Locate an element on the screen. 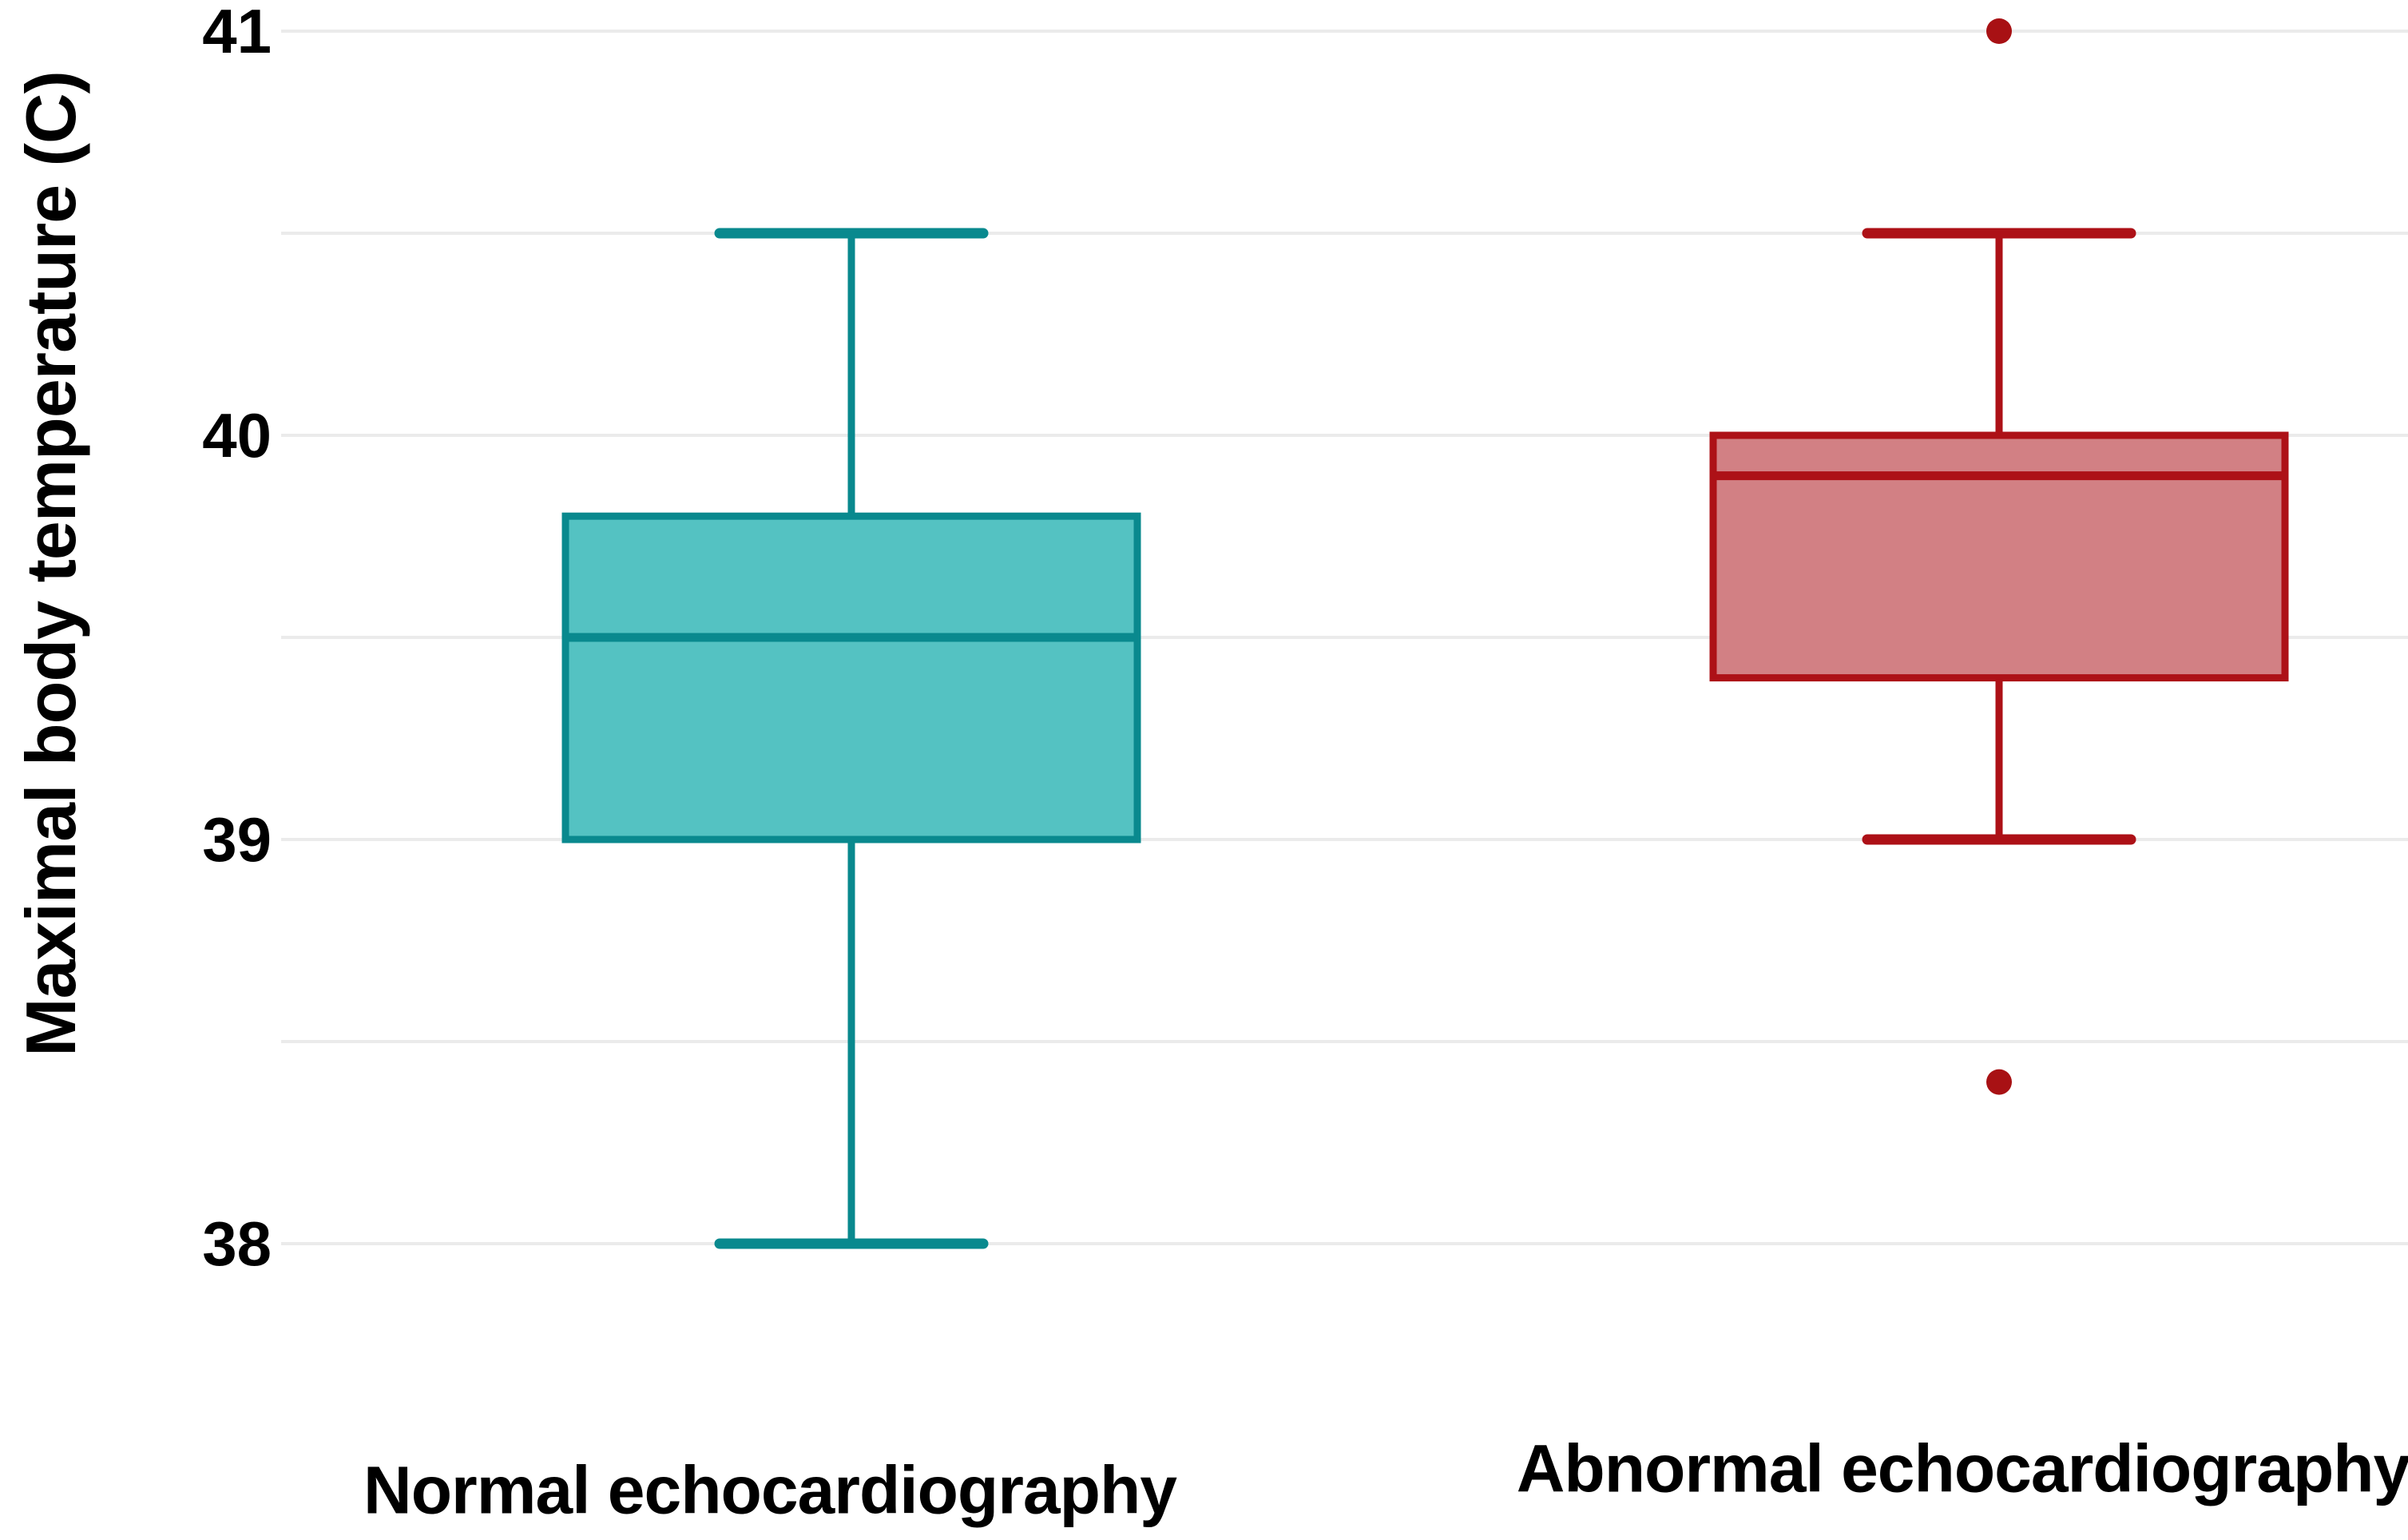 This screenshot has width=2408, height=1540. x-axis-label-normal: Normal echocardiography is located at coordinates (770, 1490).